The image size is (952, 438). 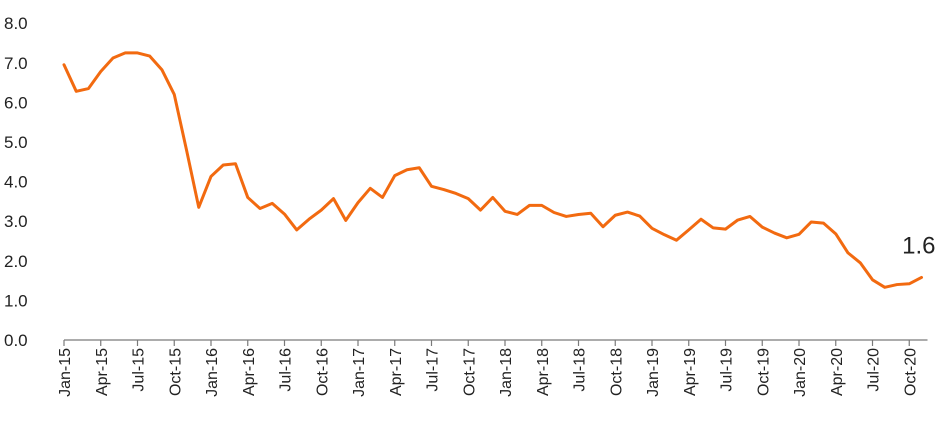 What do you see at coordinates (506, 372) in the screenshot?
I see `x-tick-label: Jan-18` at bounding box center [506, 372].